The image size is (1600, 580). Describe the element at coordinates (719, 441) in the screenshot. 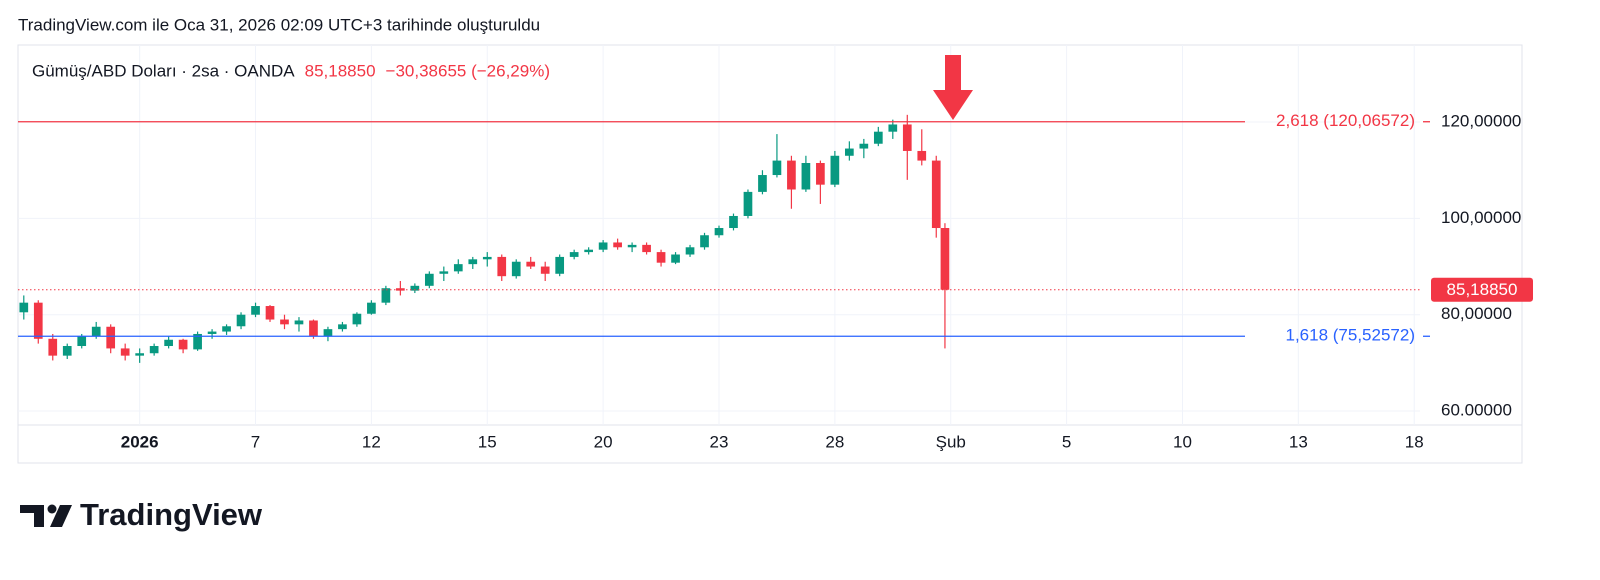

I see `x-tick-label: 23` at that location.